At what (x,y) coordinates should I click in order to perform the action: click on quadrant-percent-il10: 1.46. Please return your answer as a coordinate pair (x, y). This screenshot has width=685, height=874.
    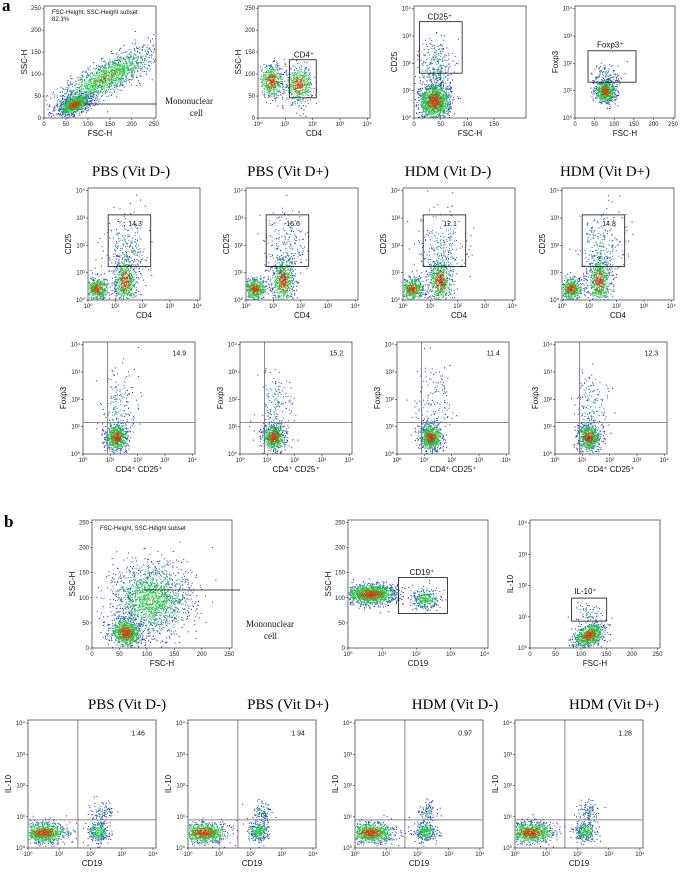
    Looking at the image, I should click on (138, 733).